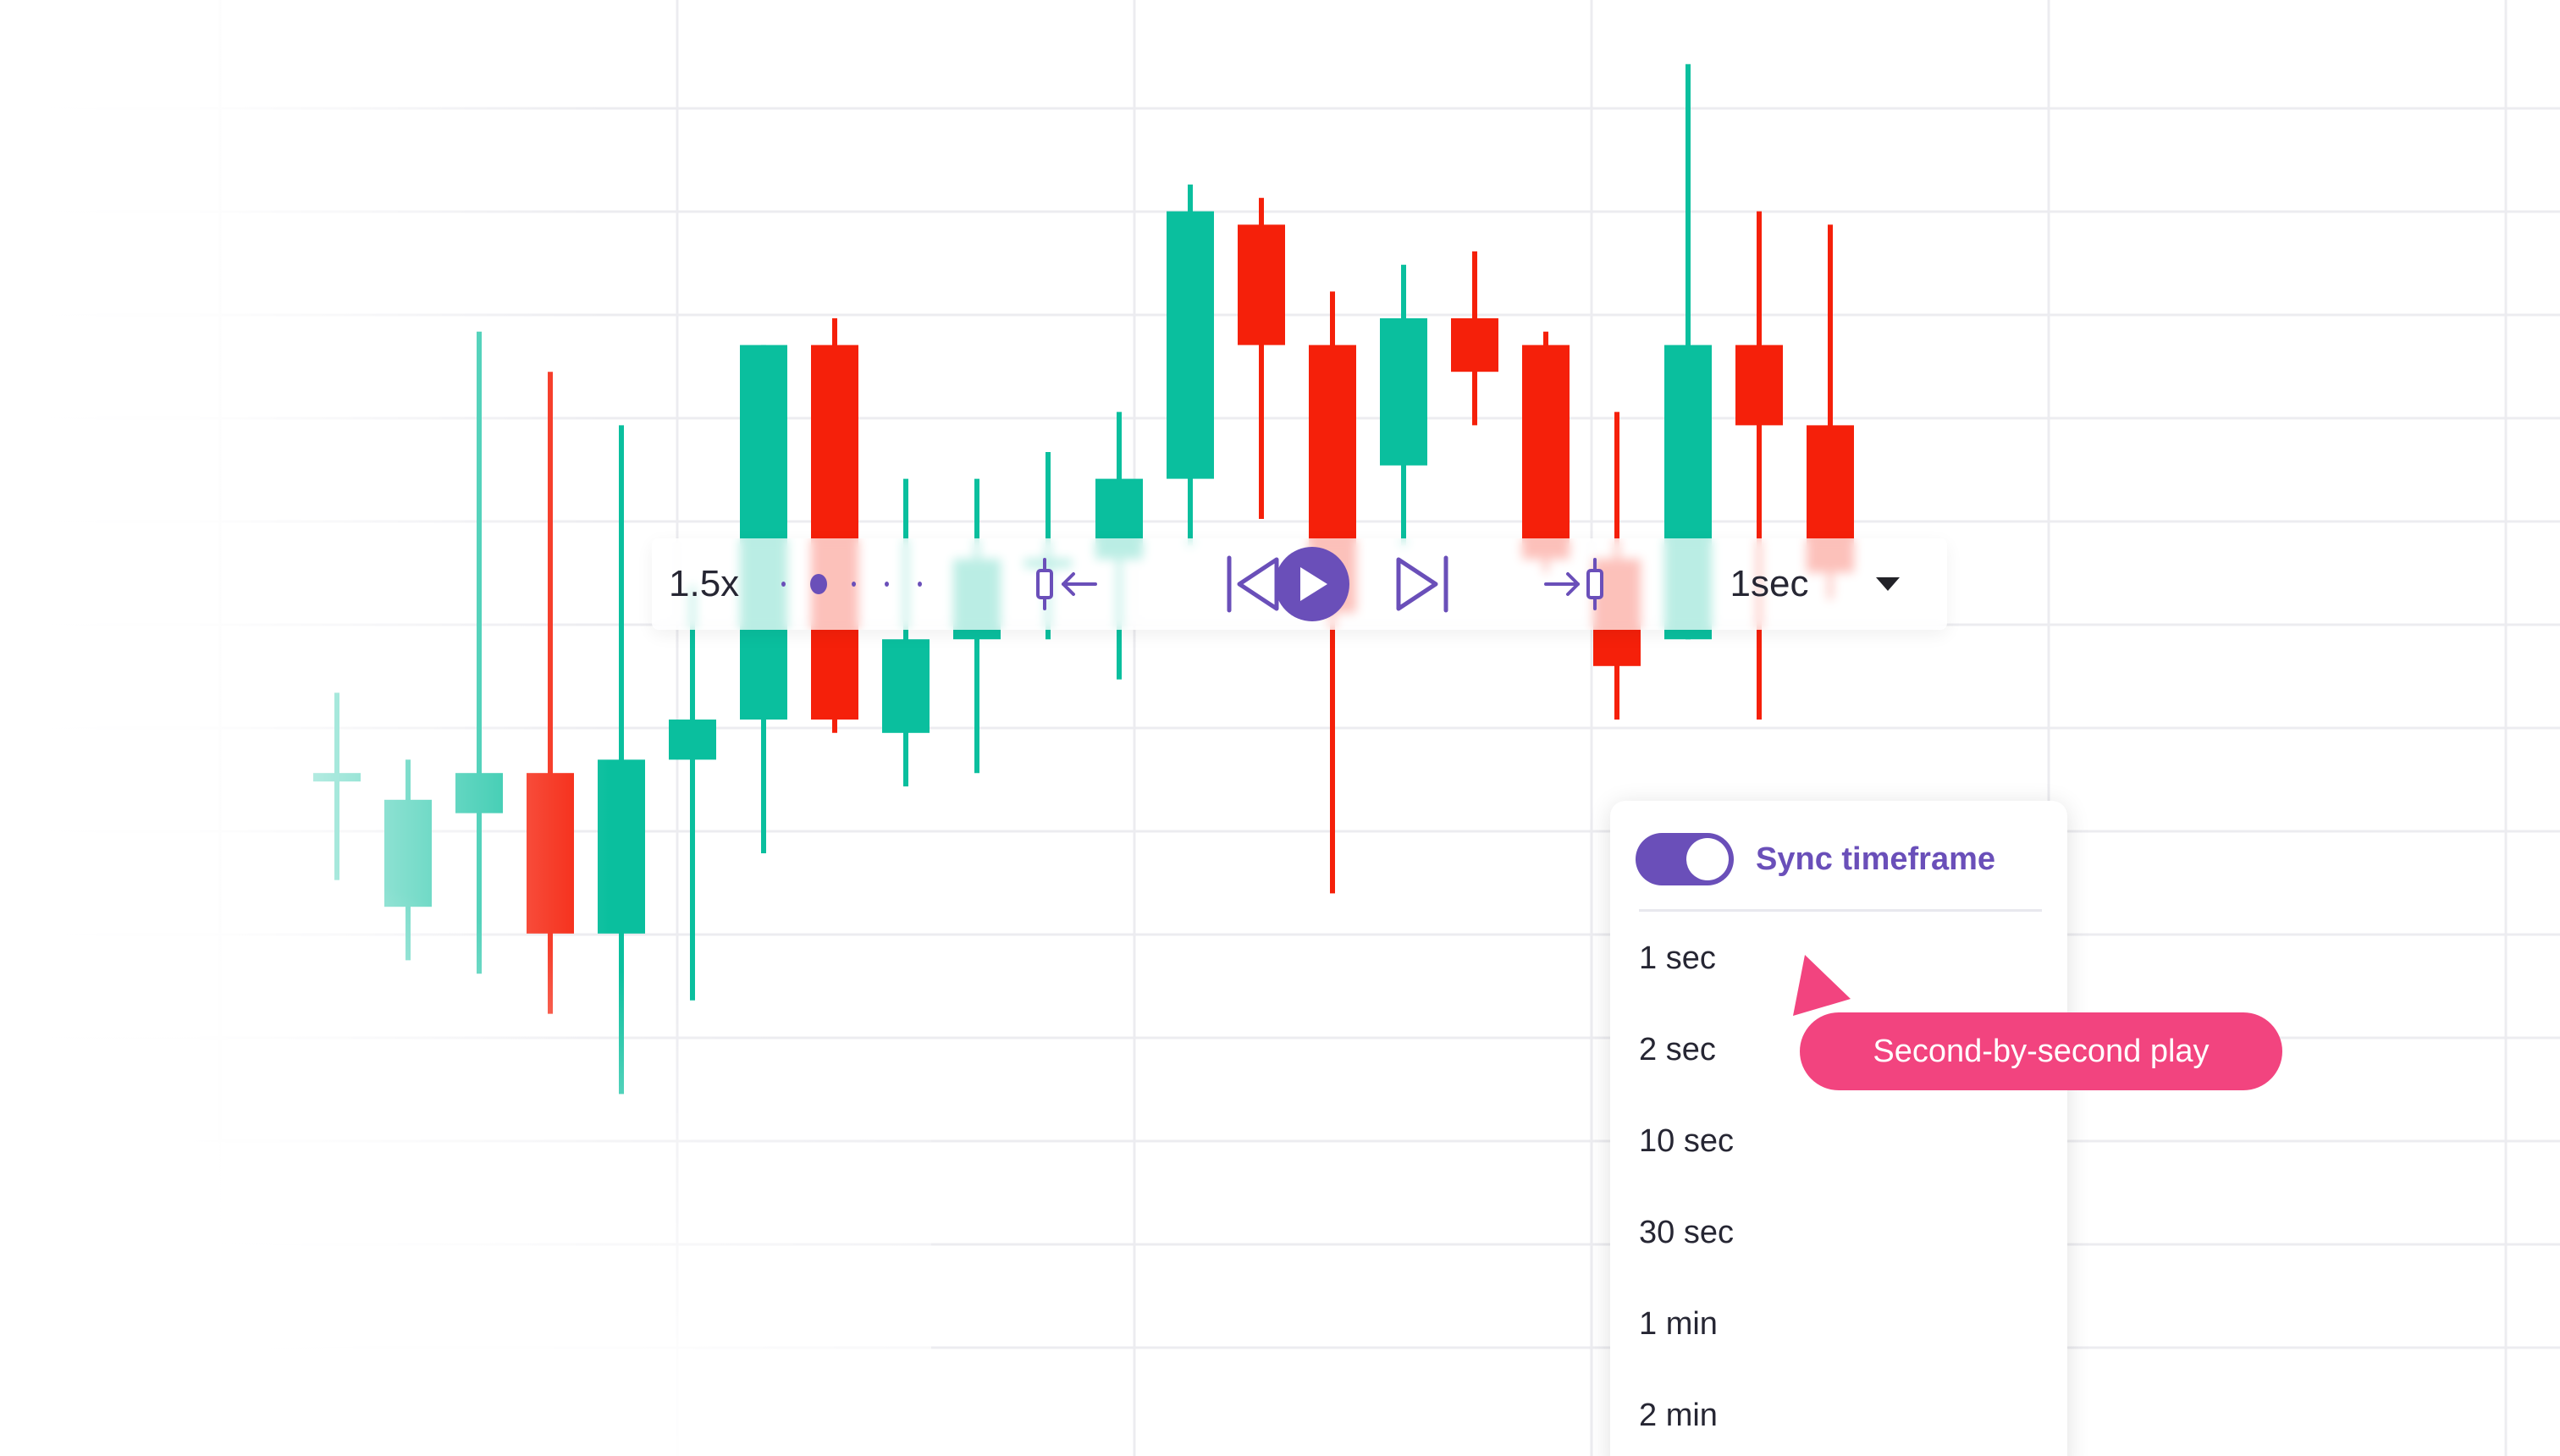  I want to click on timeframe-option-30-sec: 30 sec, so click(1686, 1232).